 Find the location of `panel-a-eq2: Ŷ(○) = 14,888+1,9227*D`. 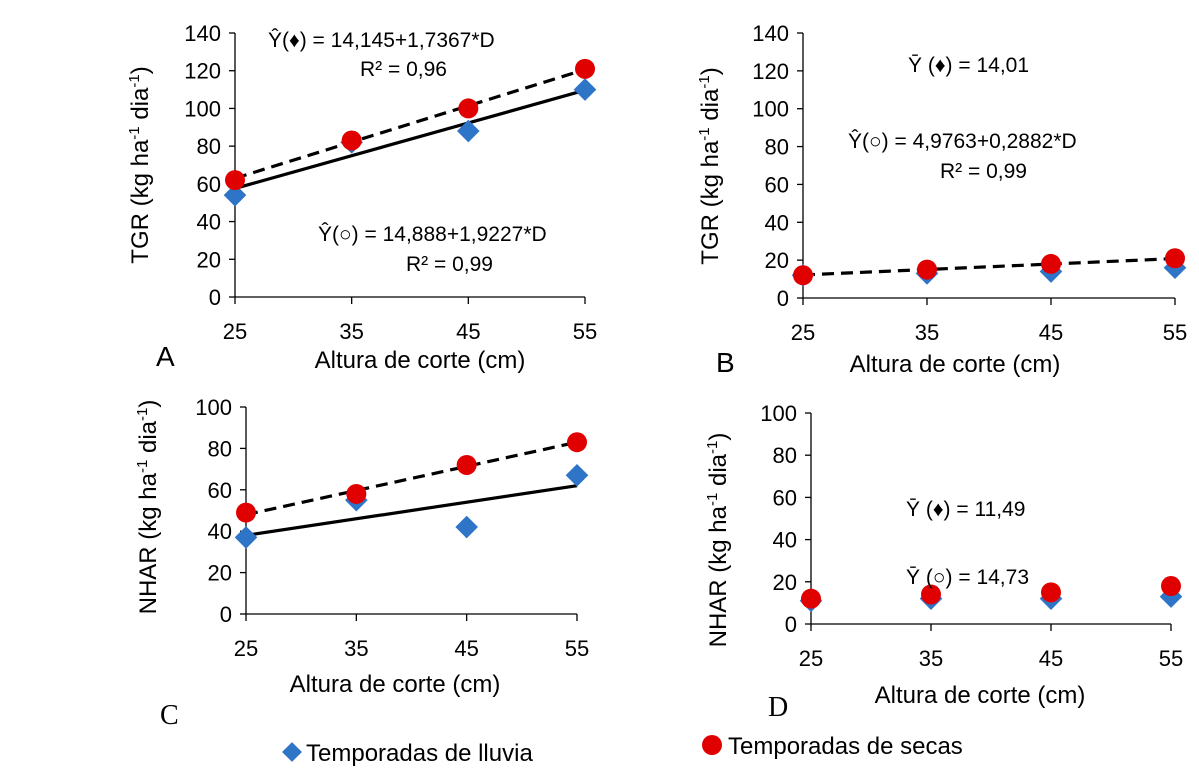

panel-a-eq2: Ŷ(○) = 14,888+1,9227*D is located at coordinates (432, 234).